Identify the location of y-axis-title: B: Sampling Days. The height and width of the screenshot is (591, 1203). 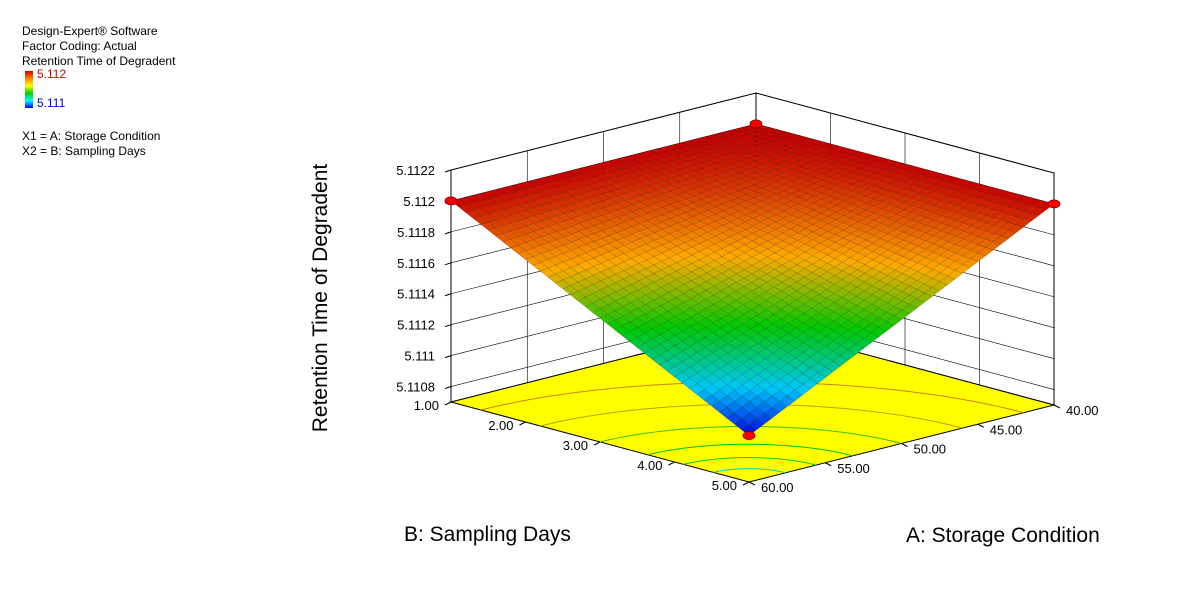
(487, 534).